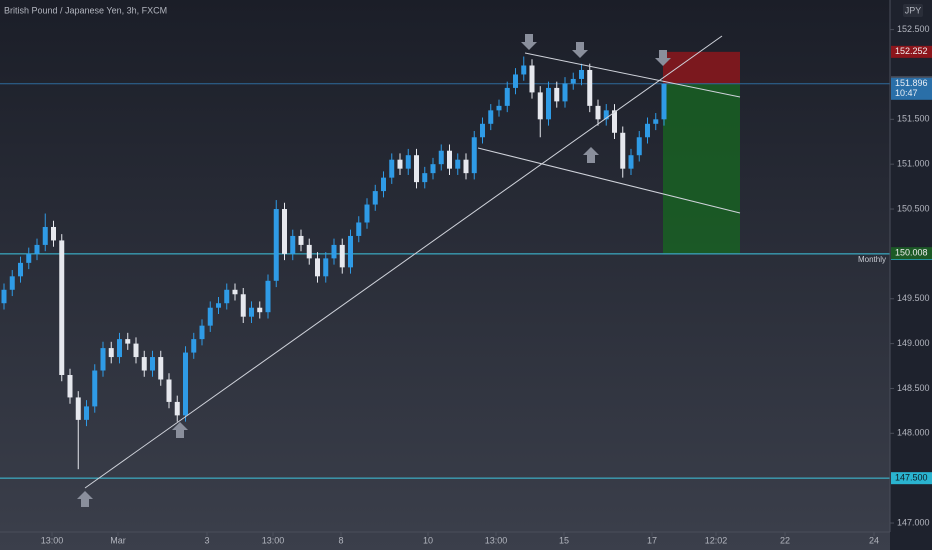  Describe the element at coordinates (906, 93) in the screenshot. I see `countdown: 10:47` at that location.